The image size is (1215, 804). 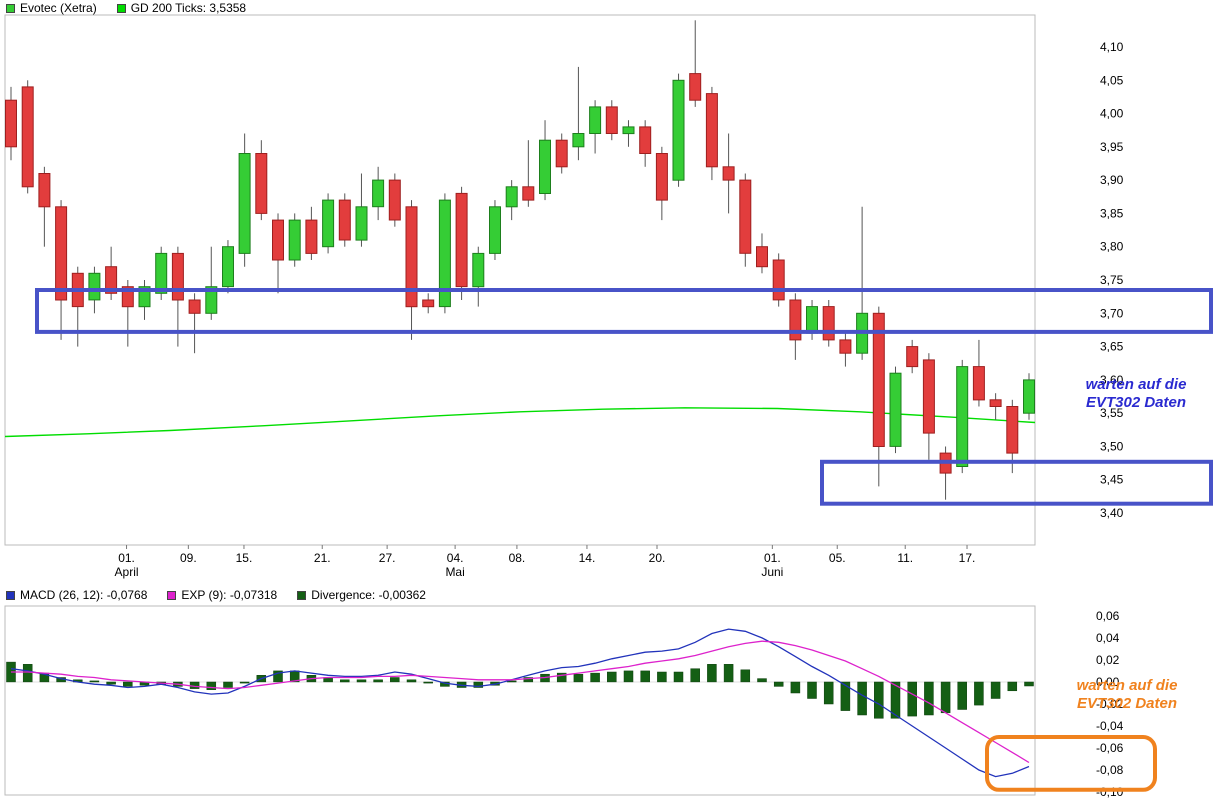 I want to click on macd-note-text: warten auf die, so click(x=1127, y=685).